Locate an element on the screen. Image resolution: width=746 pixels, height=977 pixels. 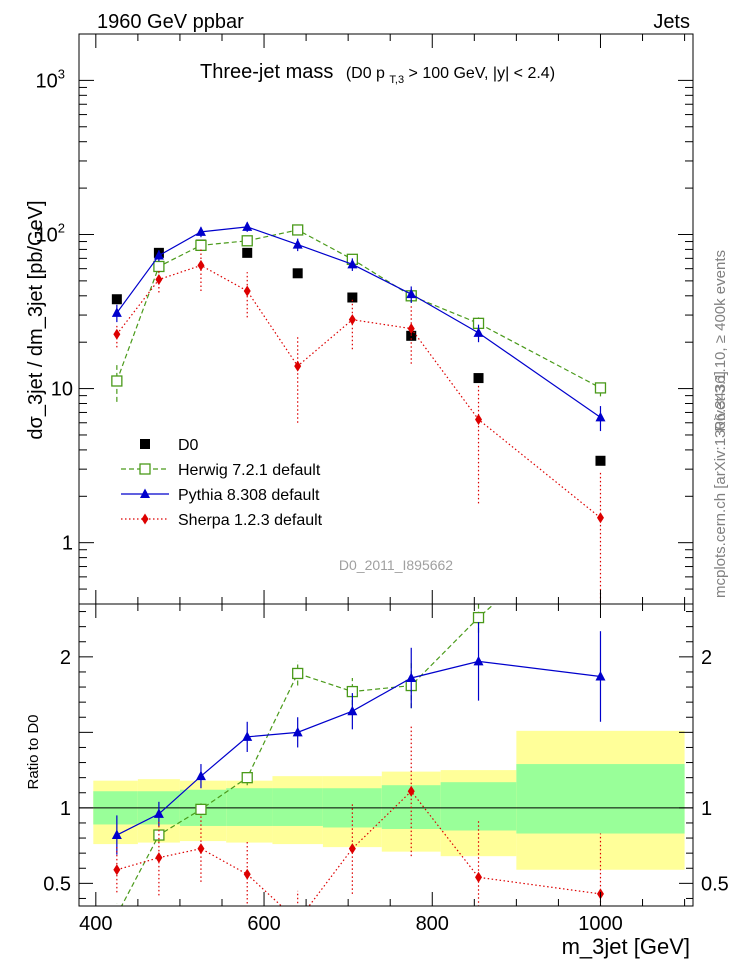
header-right: Jets is located at coordinates (671, 22).